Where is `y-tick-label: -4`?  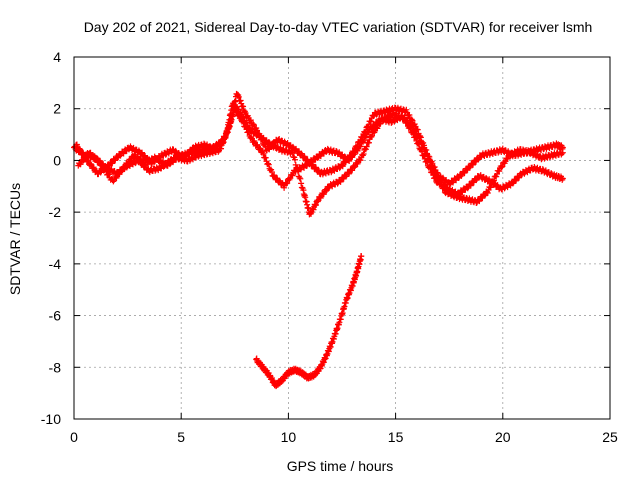 y-tick-label: -4 is located at coordinates (55, 264).